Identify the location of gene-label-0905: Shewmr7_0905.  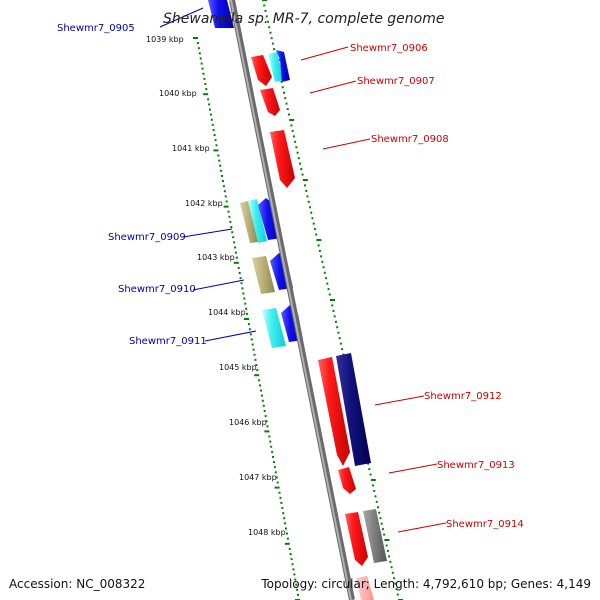
(96, 28).